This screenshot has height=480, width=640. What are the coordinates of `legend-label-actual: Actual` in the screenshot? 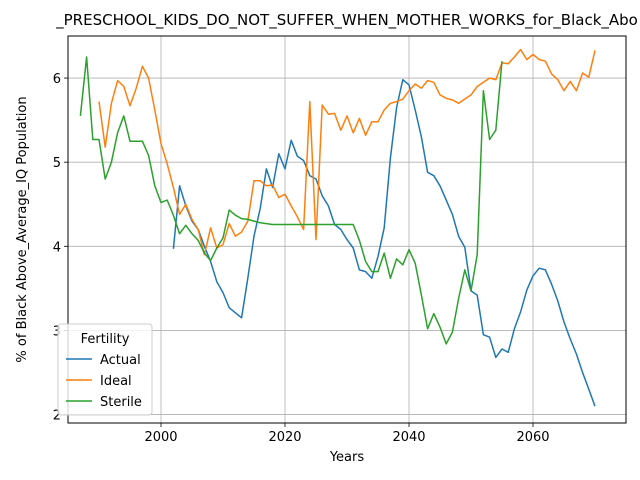 It's located at (120, 360).